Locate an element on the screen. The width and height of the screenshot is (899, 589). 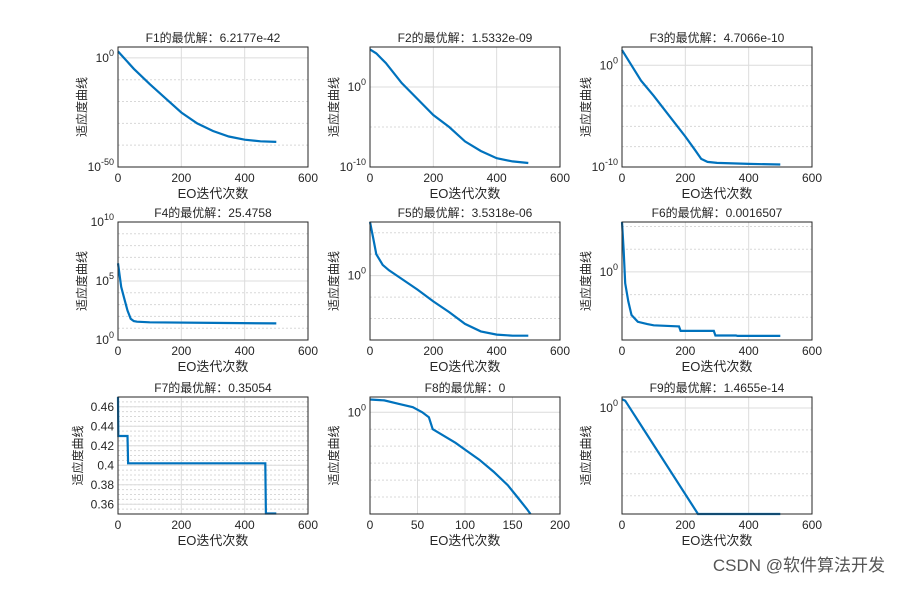
y-tick-label: 0.4 is located at coordinates (105, 465).